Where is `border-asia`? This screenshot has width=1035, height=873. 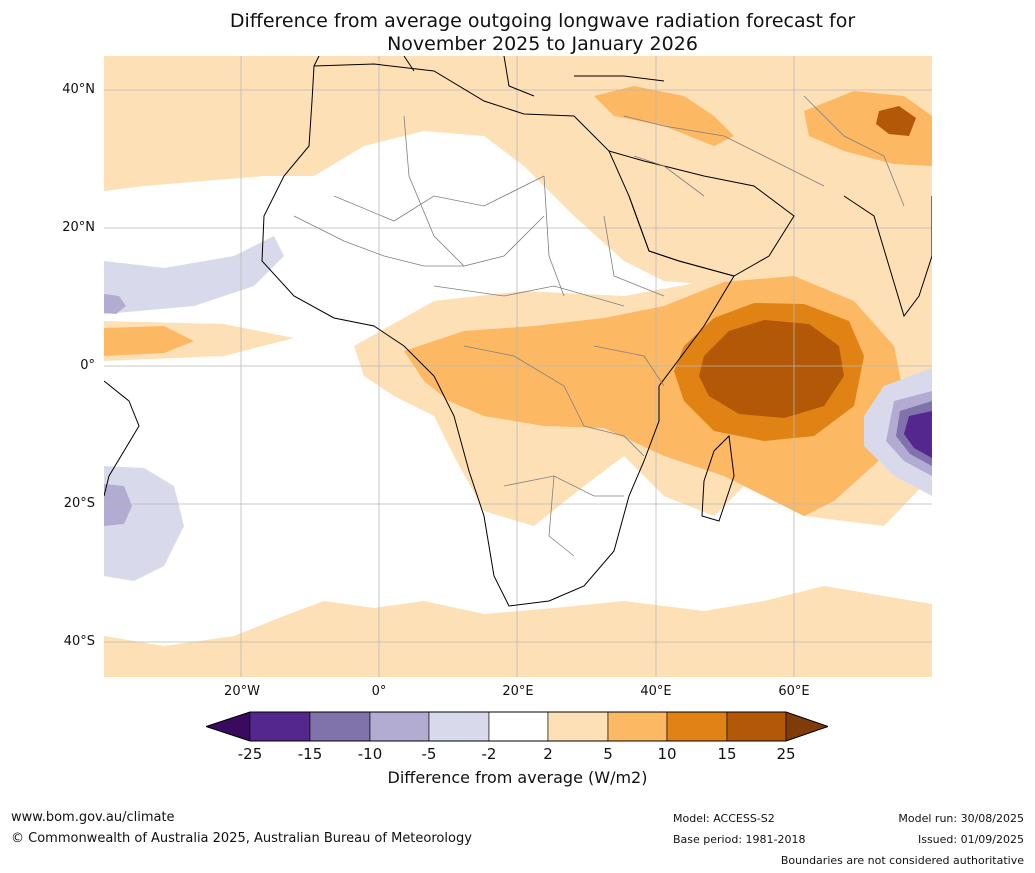
border-asia is located at coordinates (854, 151).